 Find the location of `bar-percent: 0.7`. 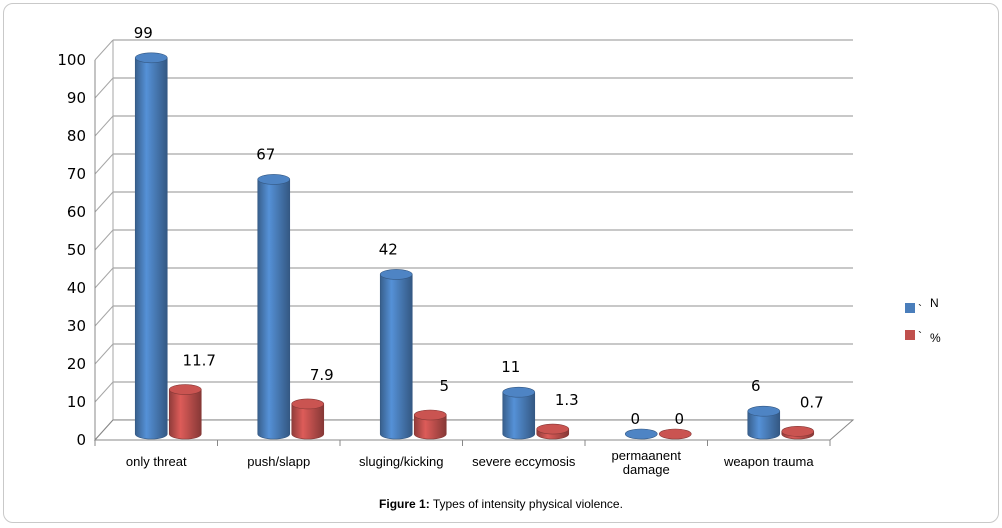

bar-percent: 0.7 is located at coordinates (802, 416).